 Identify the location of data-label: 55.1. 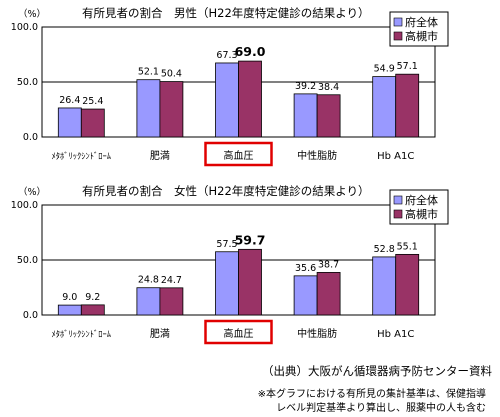
(407, 246).